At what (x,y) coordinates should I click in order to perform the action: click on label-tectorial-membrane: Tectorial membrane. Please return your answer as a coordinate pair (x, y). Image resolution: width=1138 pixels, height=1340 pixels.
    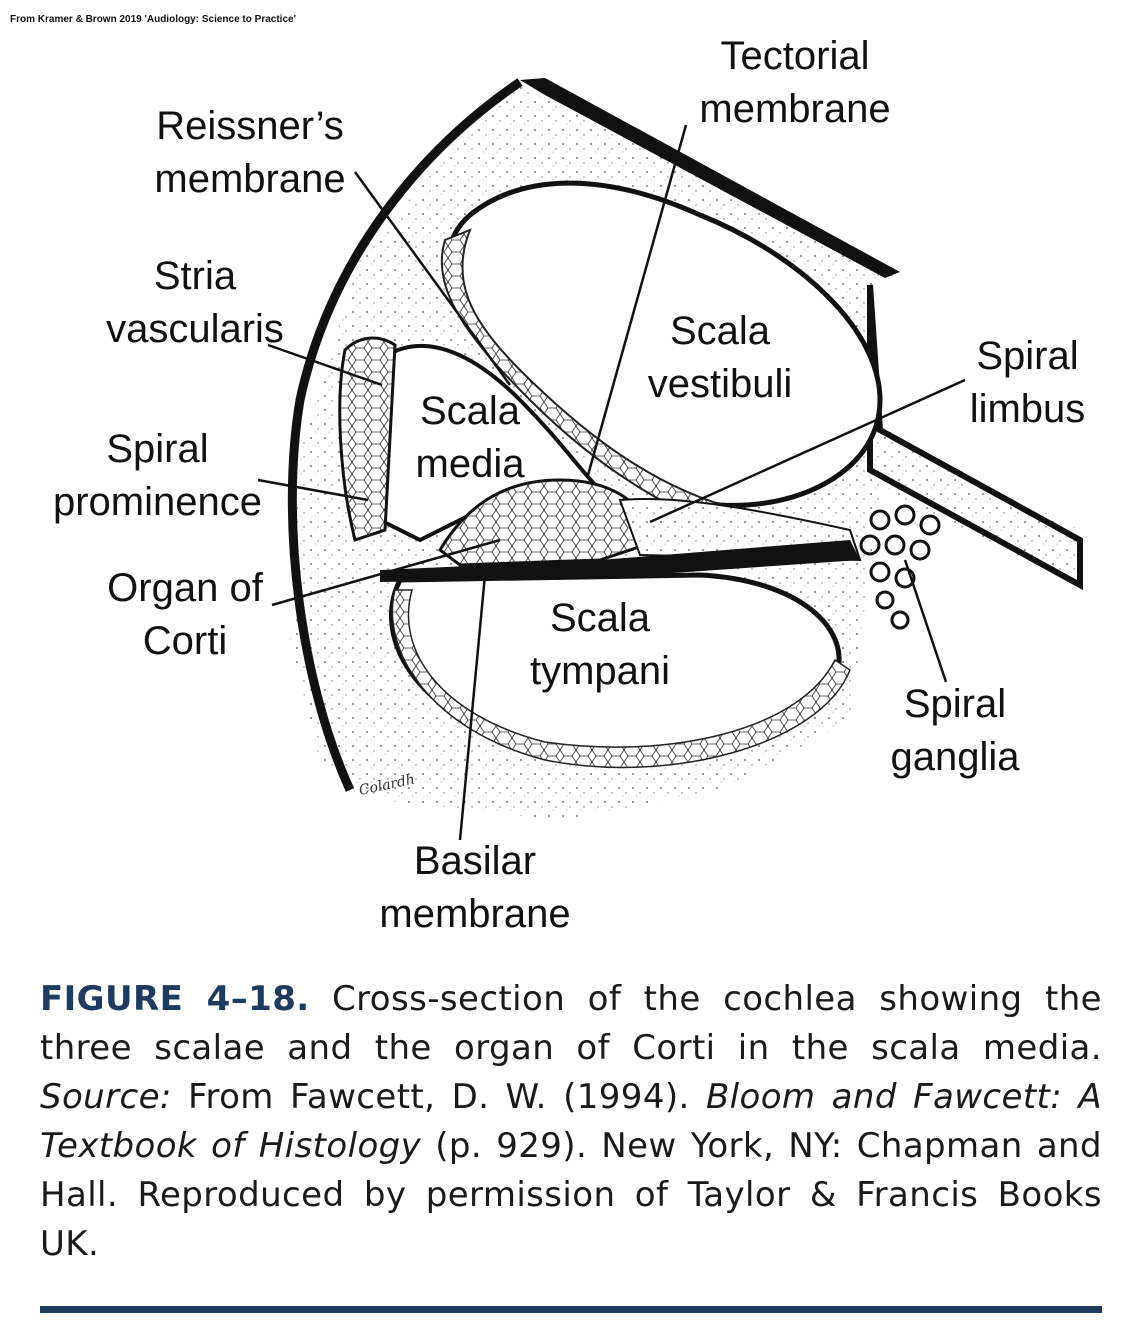
    Looking at the image, I should click on (795, 83).